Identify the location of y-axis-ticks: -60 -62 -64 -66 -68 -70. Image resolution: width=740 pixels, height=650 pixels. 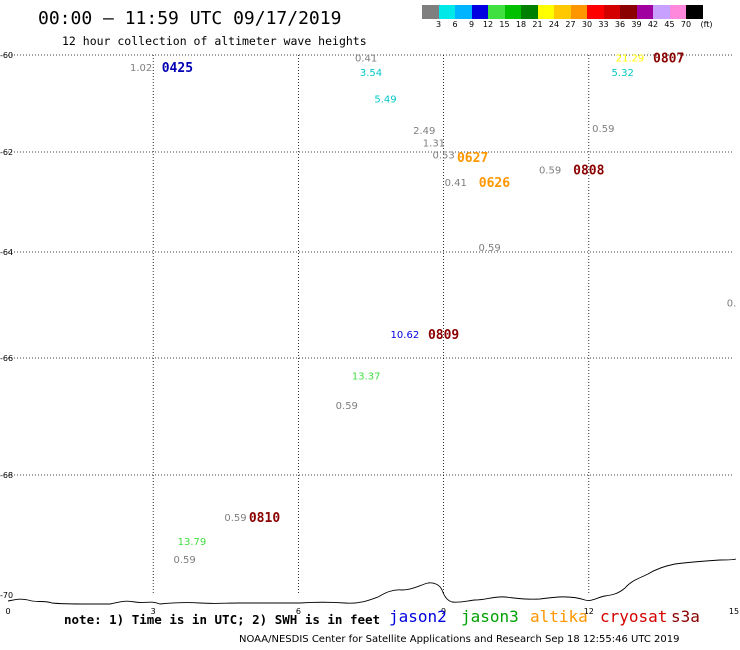
(6, 325).